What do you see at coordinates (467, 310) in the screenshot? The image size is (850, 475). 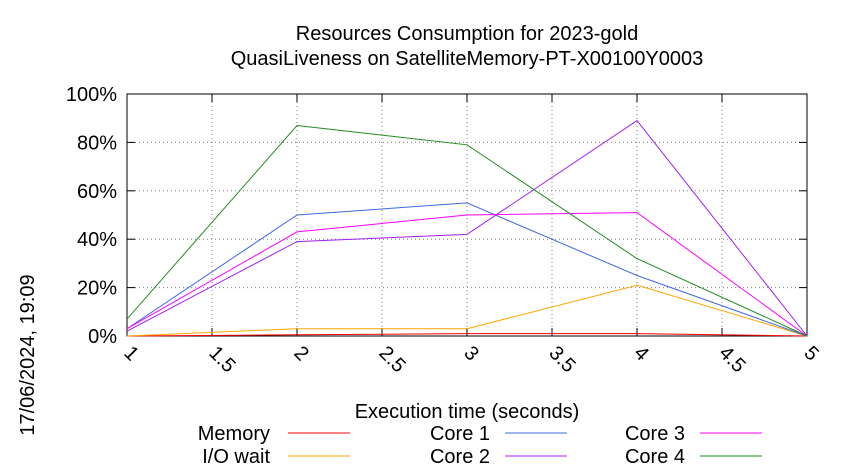 I see `series-line-i-o-wait` at bounding box center [467, 310].